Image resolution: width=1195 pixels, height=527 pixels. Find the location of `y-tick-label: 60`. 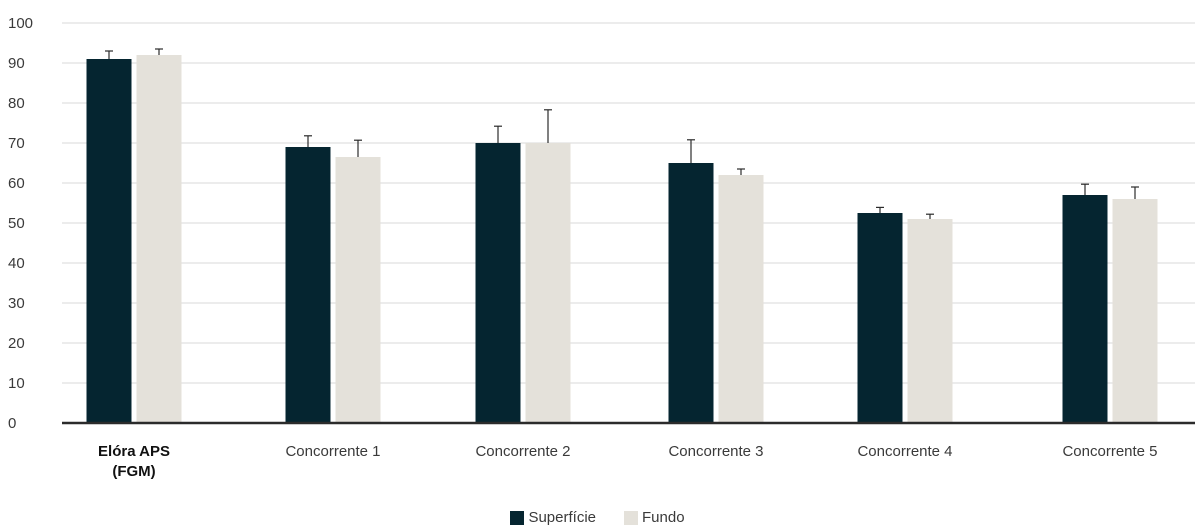

y-tick-label: 60 is located at coordinates (16, 183).